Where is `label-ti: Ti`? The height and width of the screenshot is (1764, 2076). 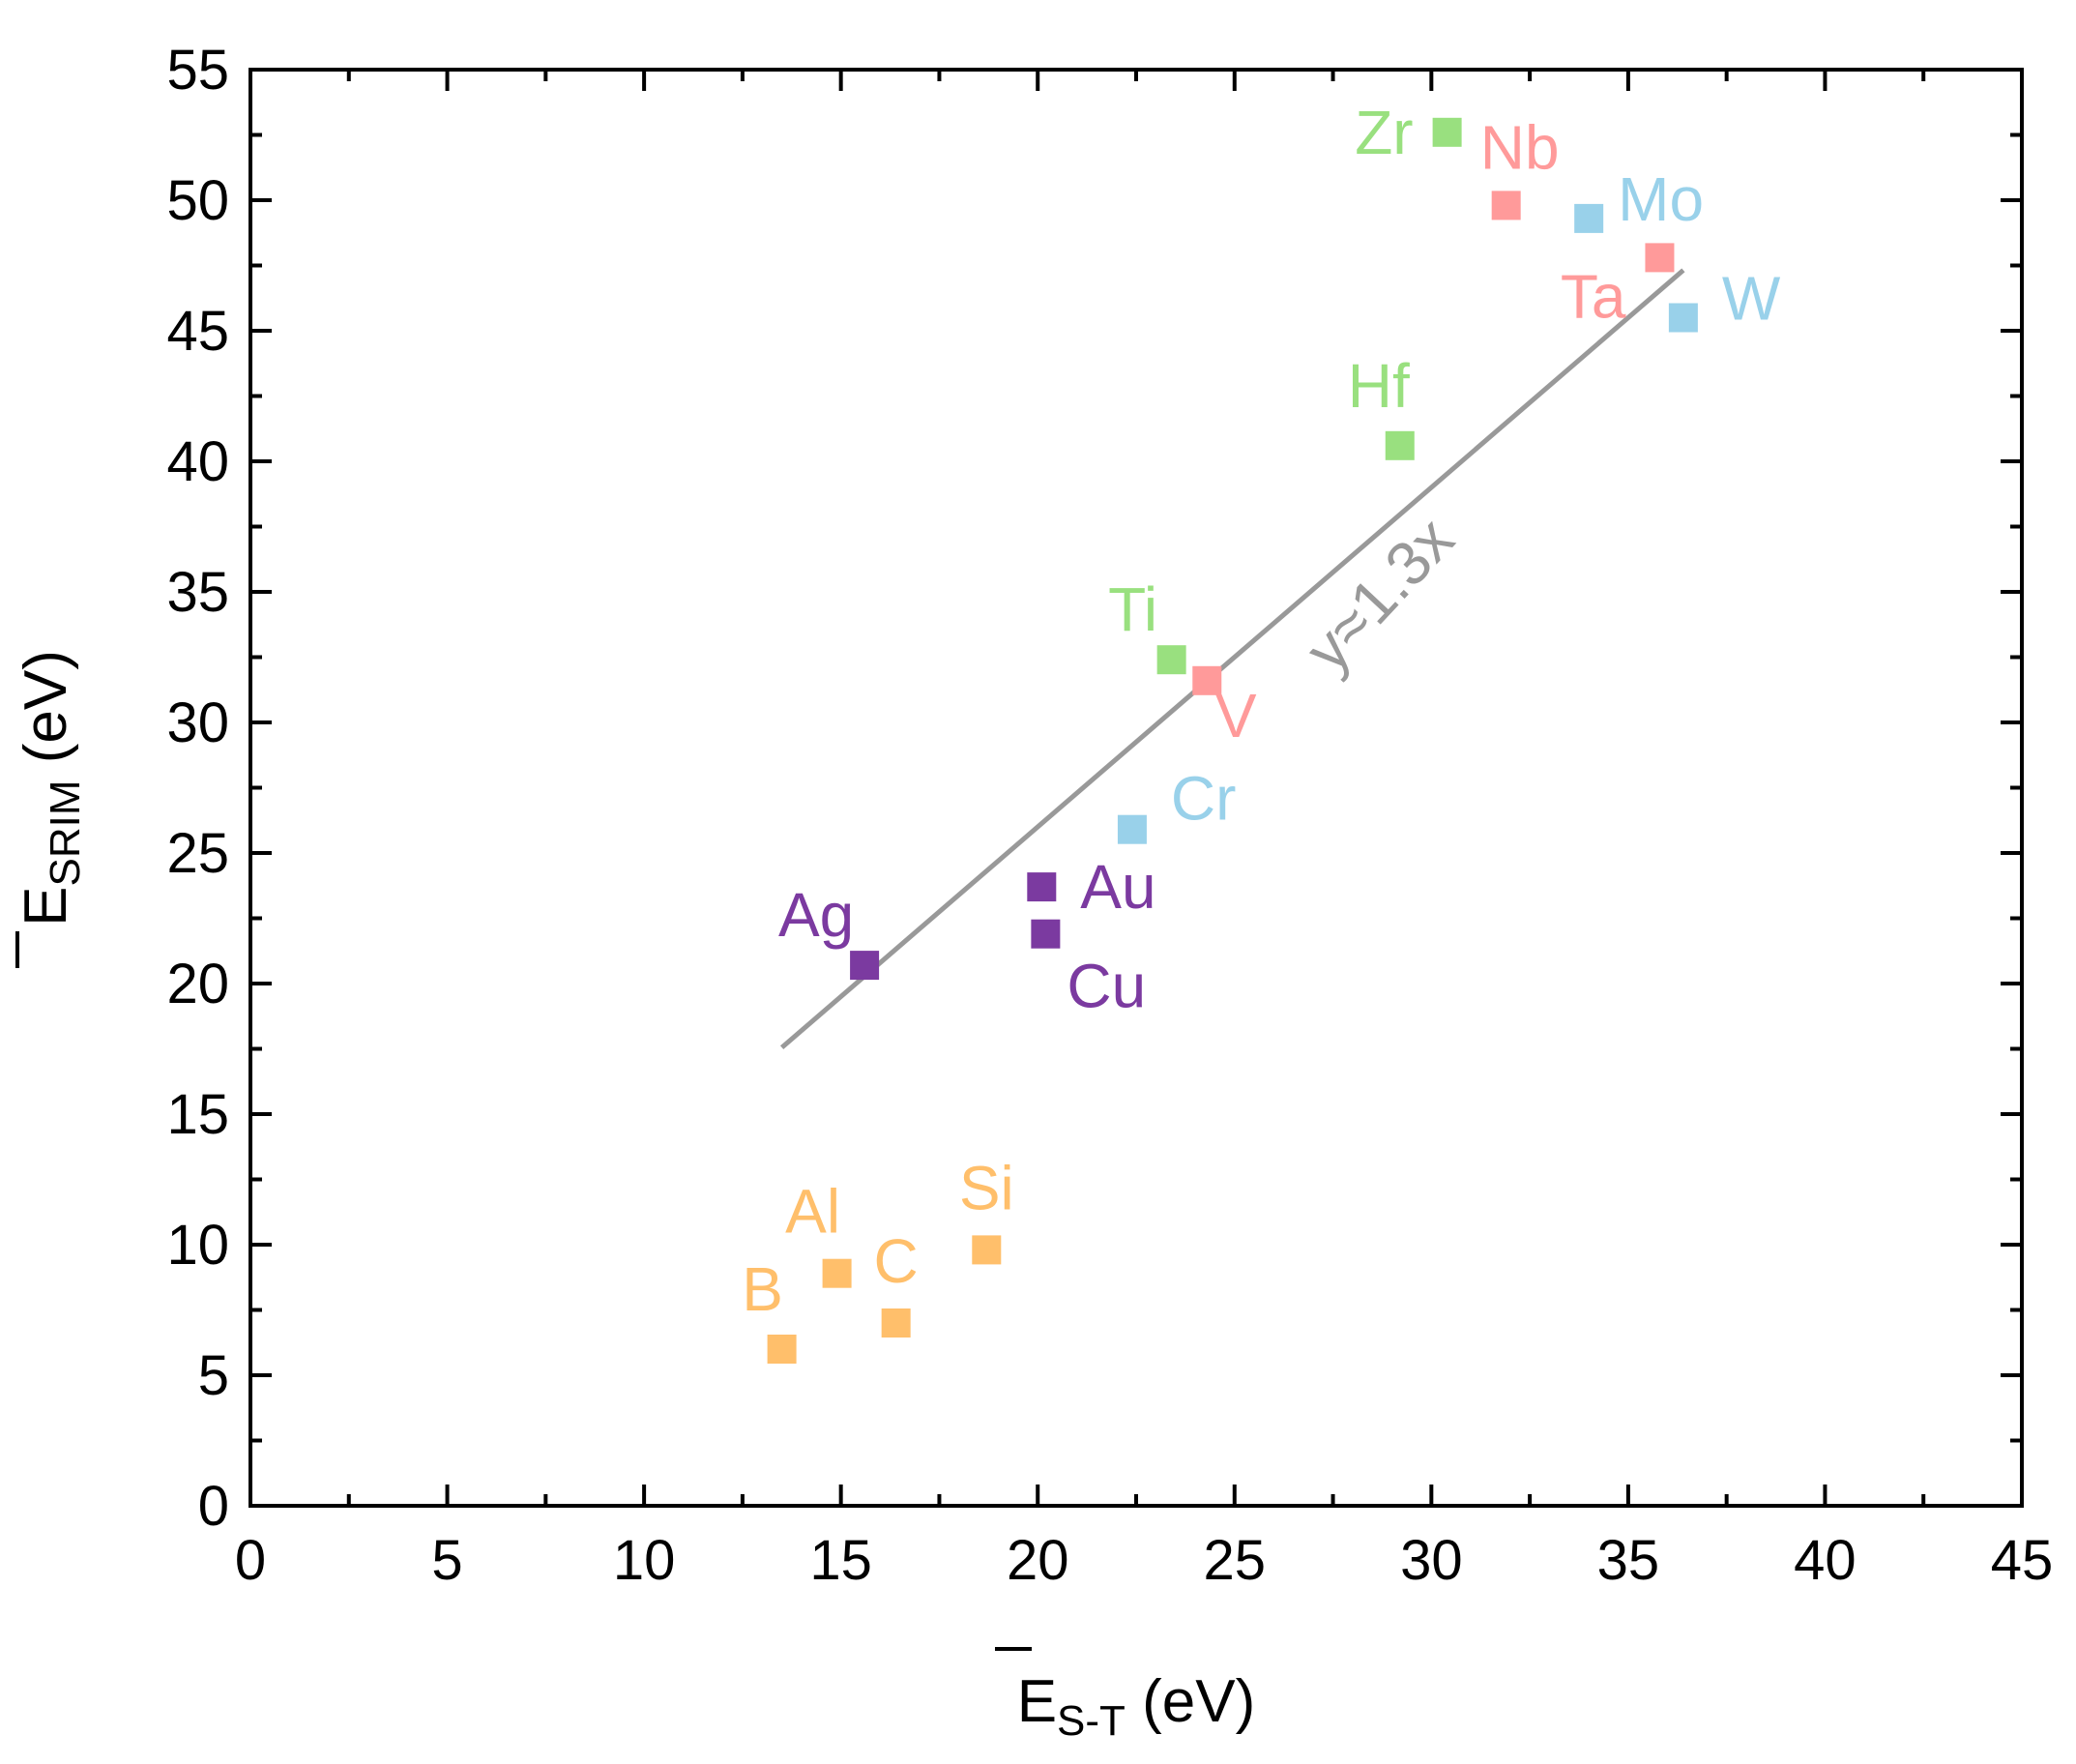 label-ti: Ti is located at coordinates (1132, 609).